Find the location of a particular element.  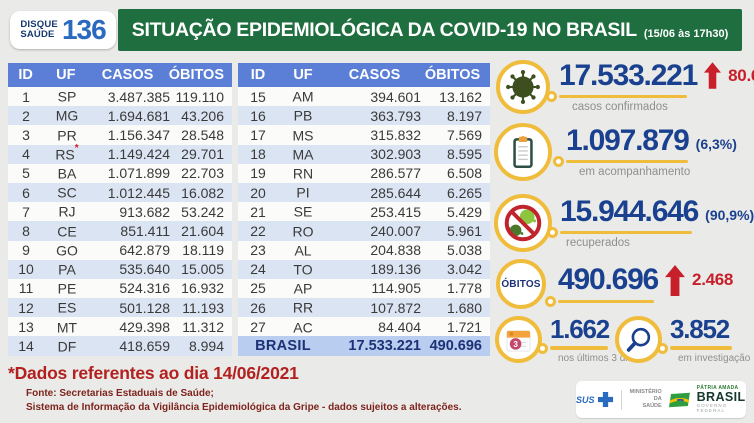

row-id: 11 is located at coordinates (26, 288).